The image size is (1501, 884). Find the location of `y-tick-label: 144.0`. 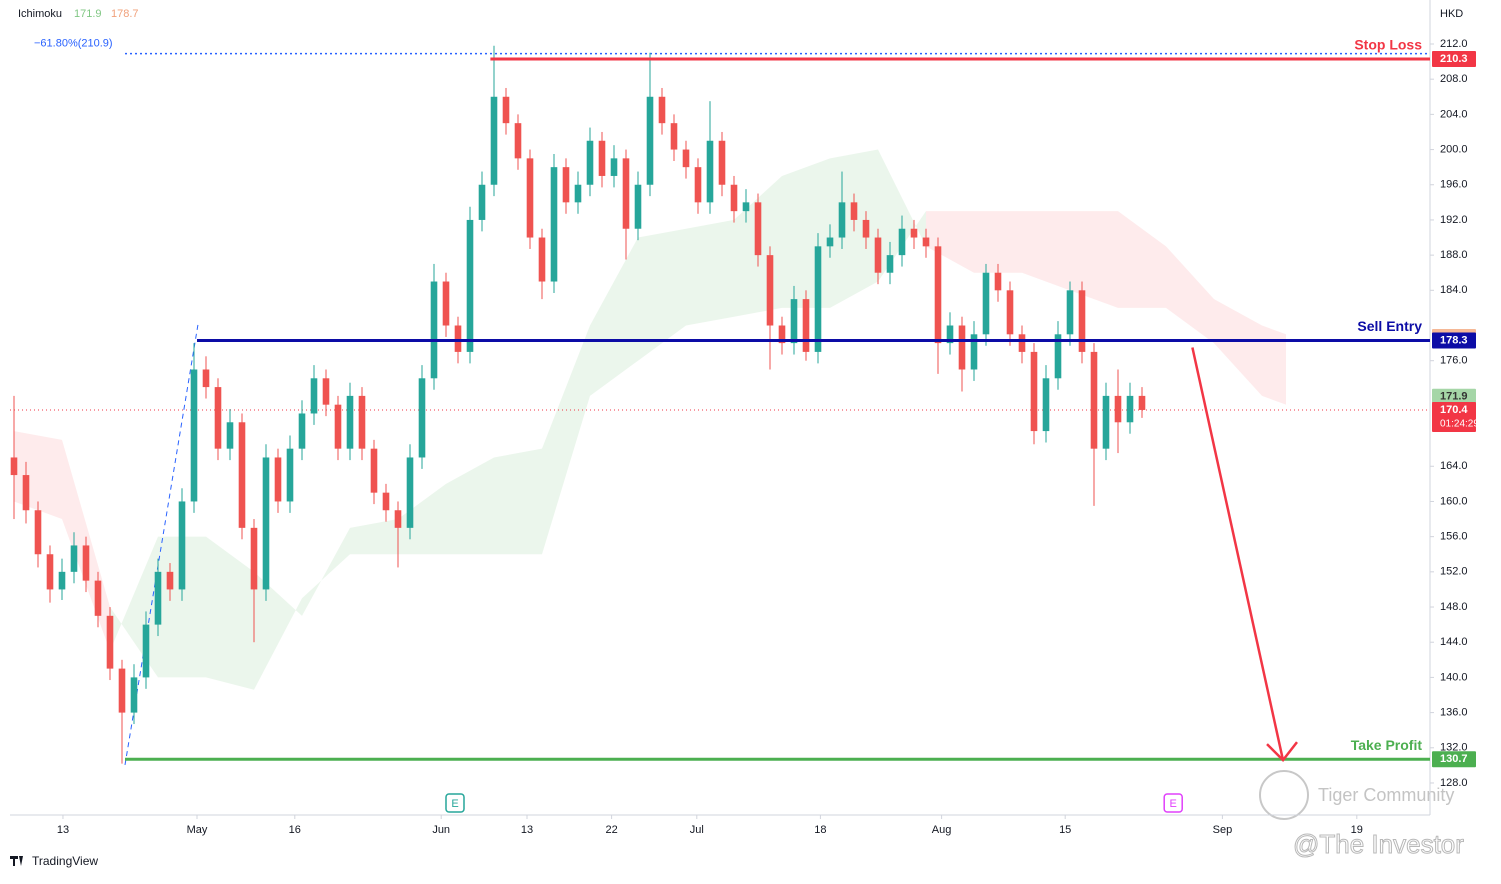

y-tick-label: 144.0 is located at coordinates (1454, 642).